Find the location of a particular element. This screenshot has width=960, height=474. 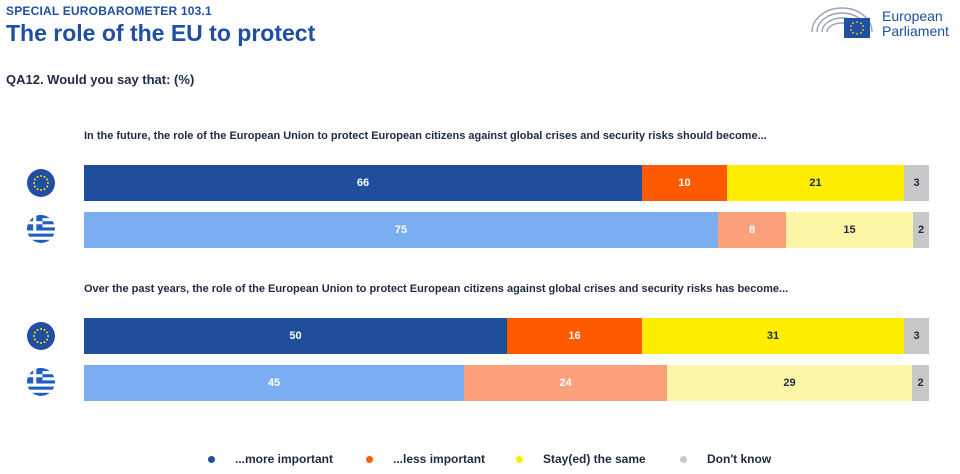

bar-future-greece: 75 8 15 2 is located at coordinates (506, 230).